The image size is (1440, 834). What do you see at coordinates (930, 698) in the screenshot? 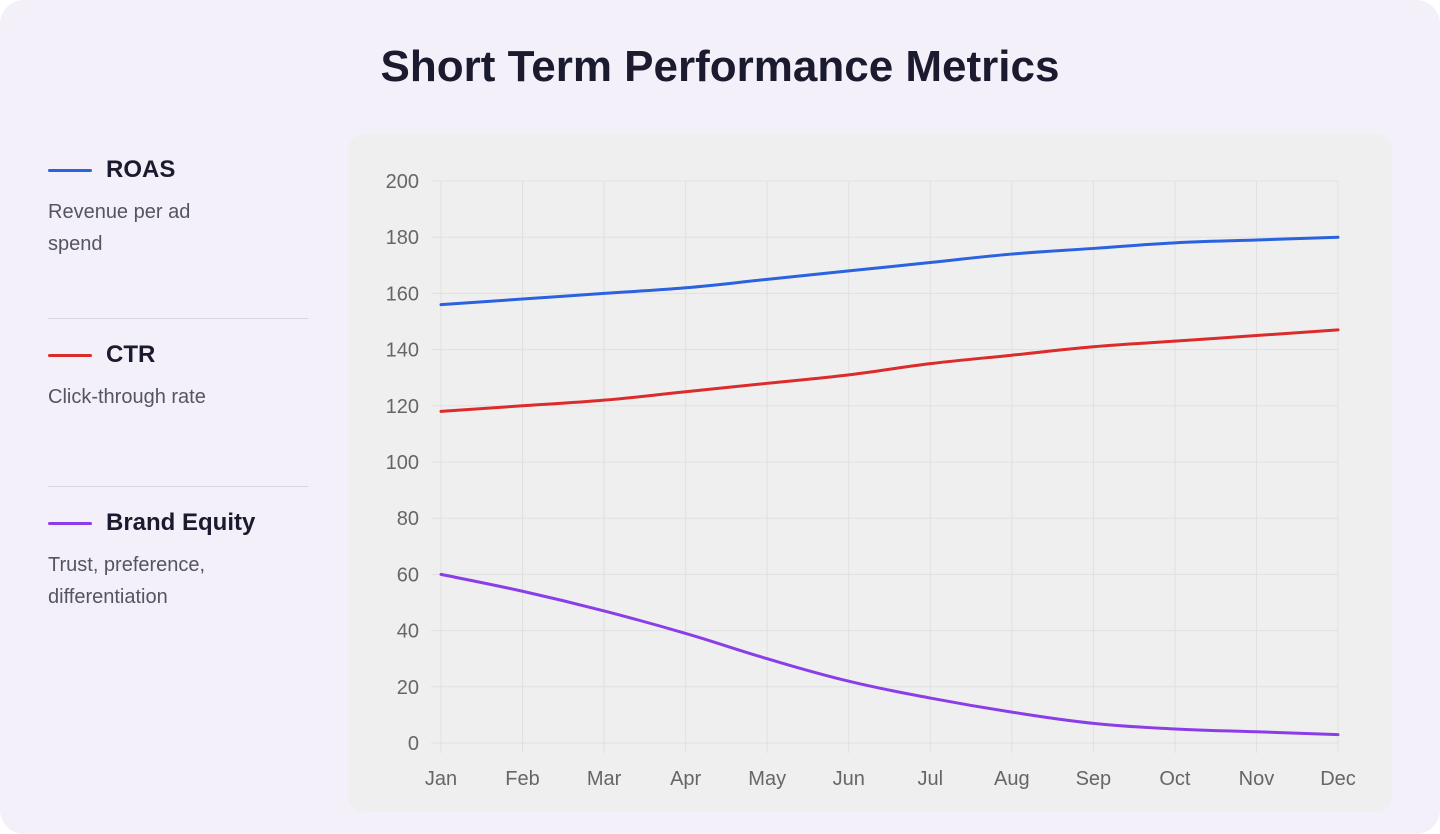
I see `data-point-brand-equity-jul` at bounding box center [930, 698].